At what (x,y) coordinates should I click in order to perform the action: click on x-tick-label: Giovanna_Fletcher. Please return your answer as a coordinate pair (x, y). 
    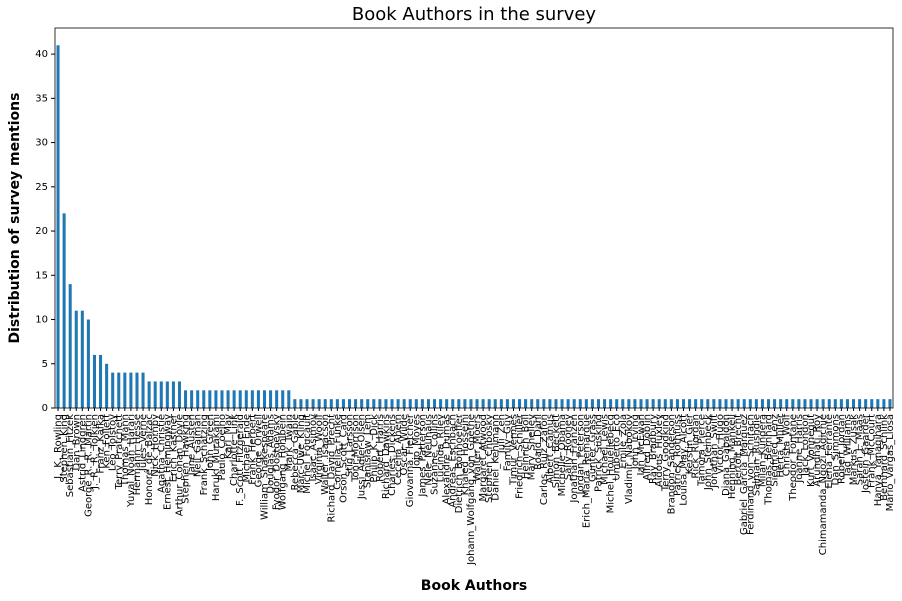
    Looking at the image, I should click on (410, 460).